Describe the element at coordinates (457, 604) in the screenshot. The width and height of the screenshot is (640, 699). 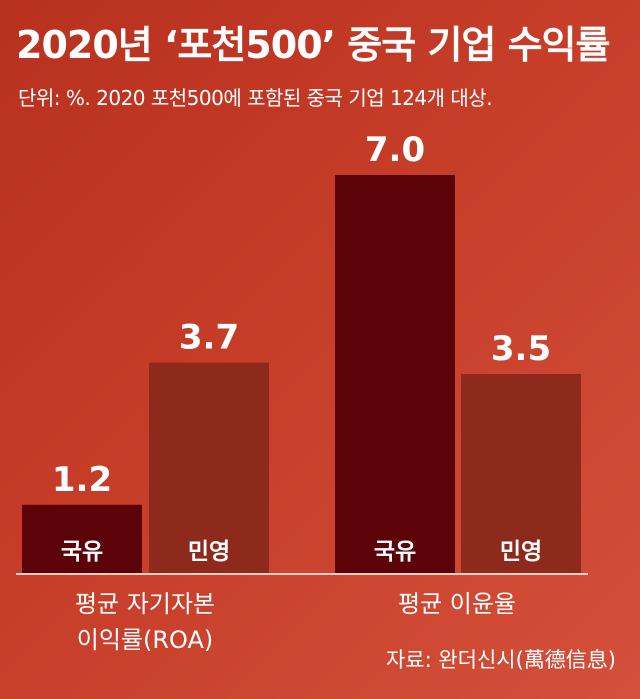
I see `category-label: 평균 이윤율` at that location.